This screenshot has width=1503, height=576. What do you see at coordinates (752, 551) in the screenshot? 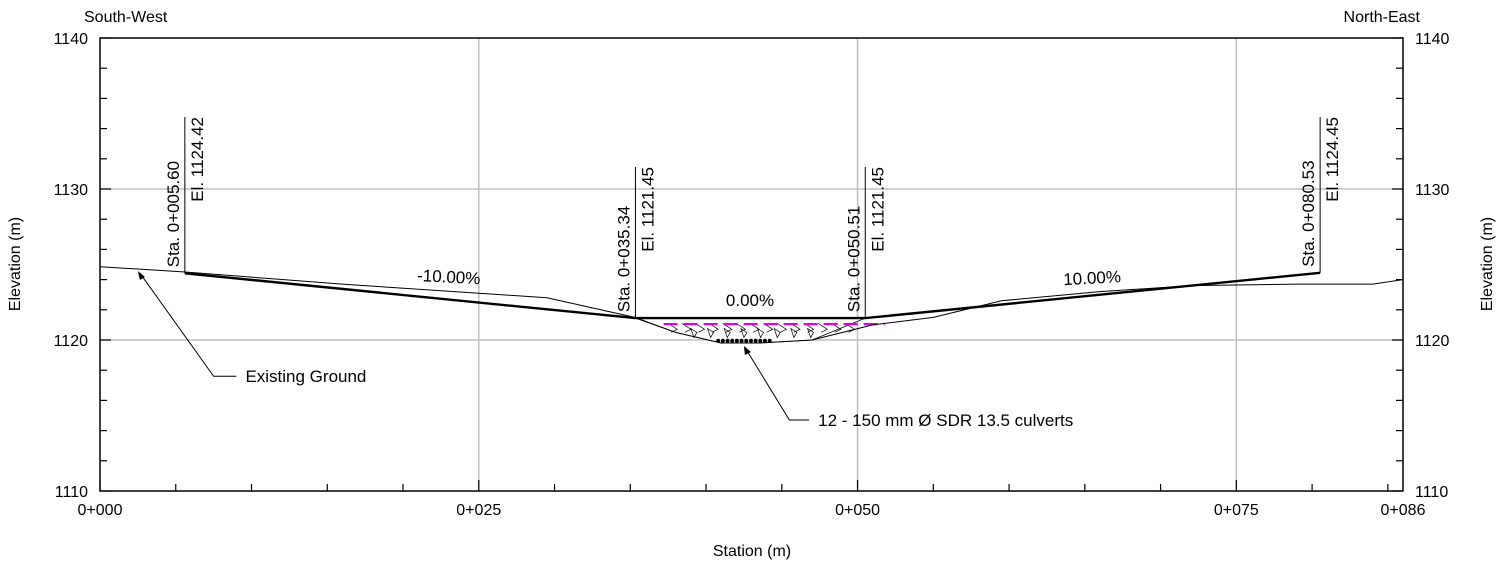
I see `x-axis-title: Station (m)` at bounding box center [752, 551].